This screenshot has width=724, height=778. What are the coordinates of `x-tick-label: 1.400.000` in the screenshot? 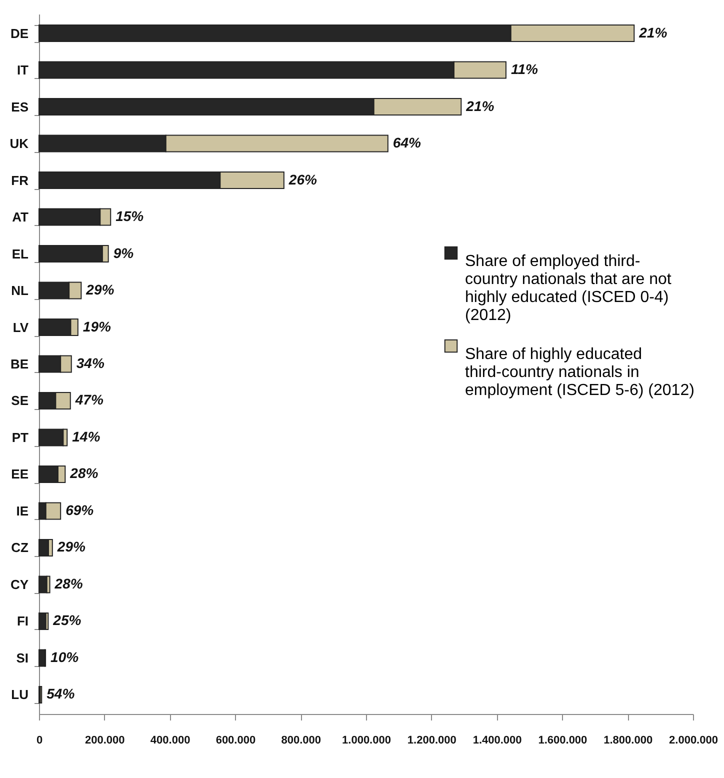 It's located at (497, 740).